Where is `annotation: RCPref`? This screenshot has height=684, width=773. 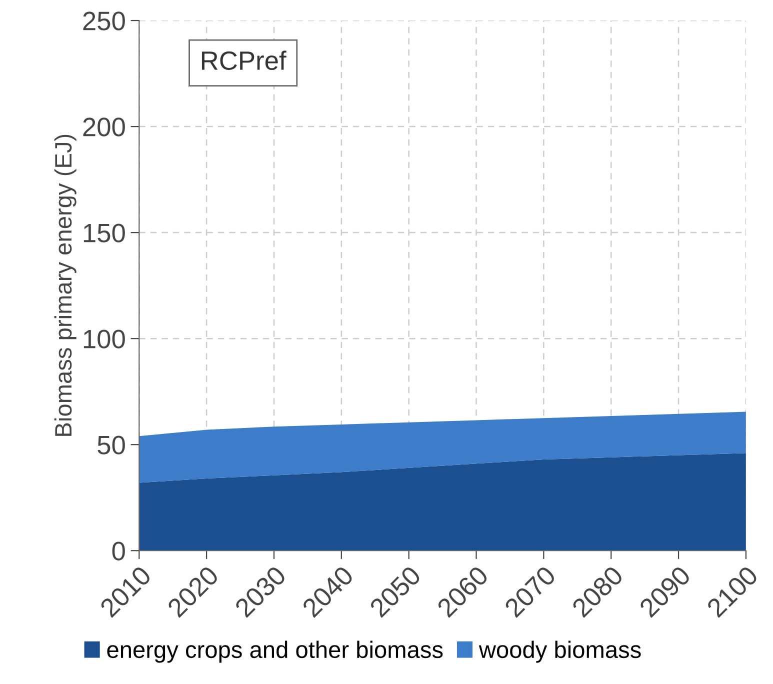 annotation: RCPref is located at coordinates (244, 60).